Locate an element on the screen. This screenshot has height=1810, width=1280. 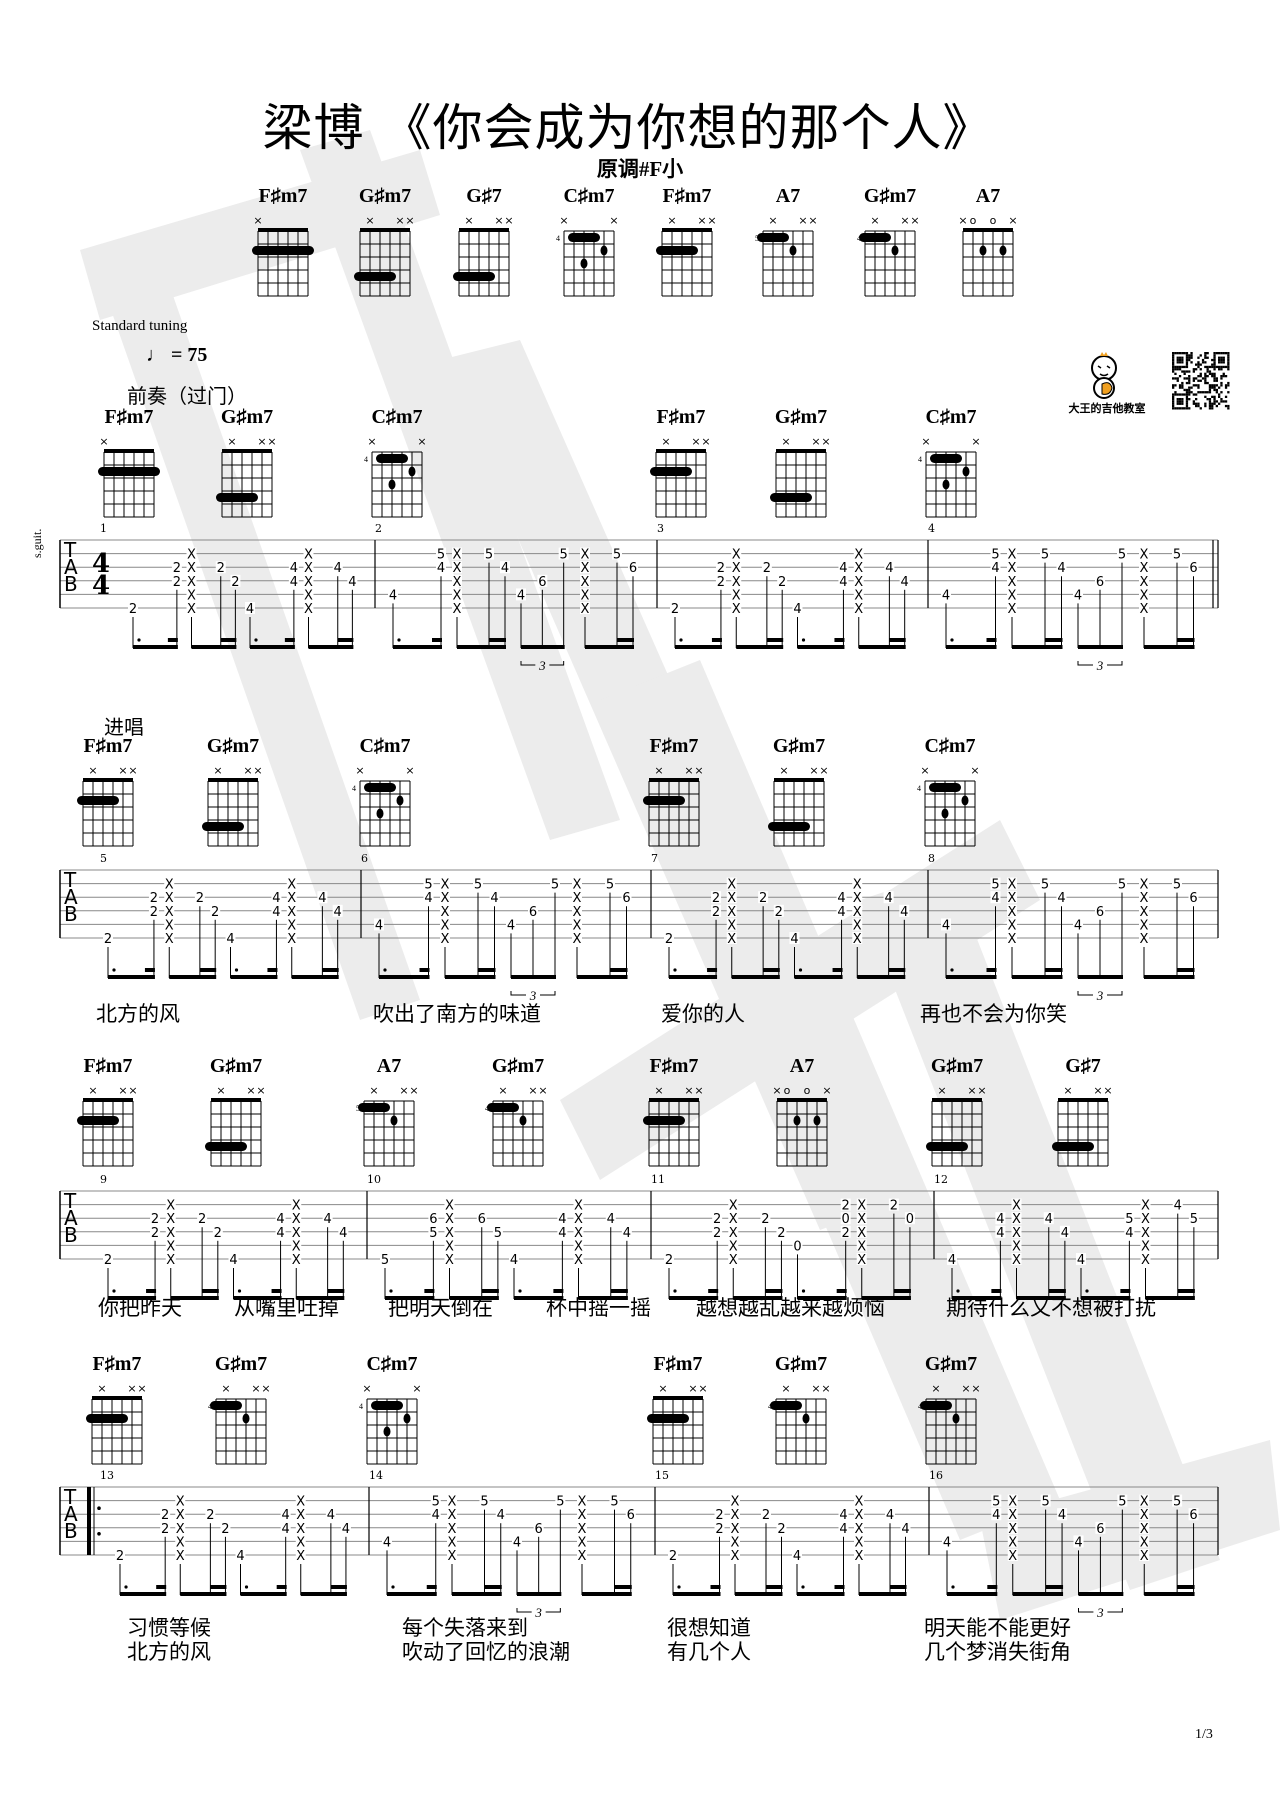
chord-diagram: 4× × × is located at coordinates (239, 1423).